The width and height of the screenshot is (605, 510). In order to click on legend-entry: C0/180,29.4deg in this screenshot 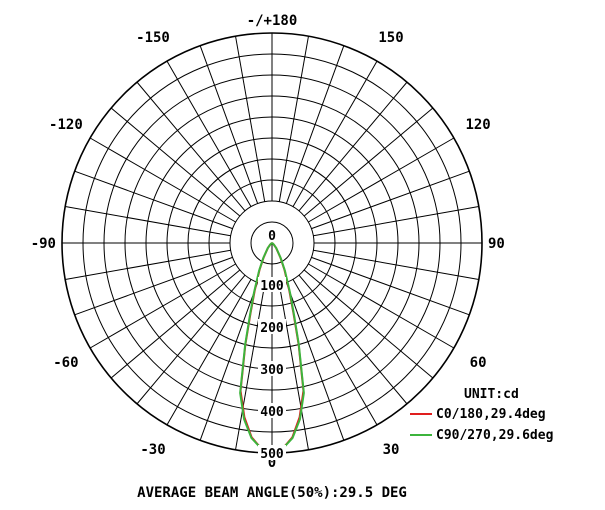, I will do `click(491, 414)`.